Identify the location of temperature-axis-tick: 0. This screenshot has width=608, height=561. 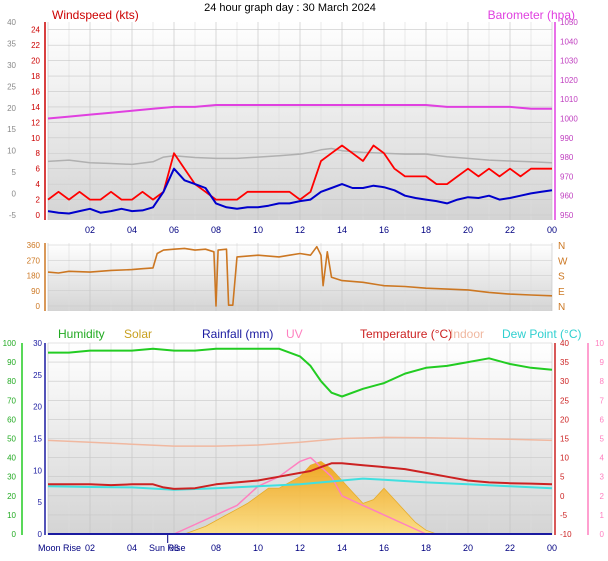
(562, 496).